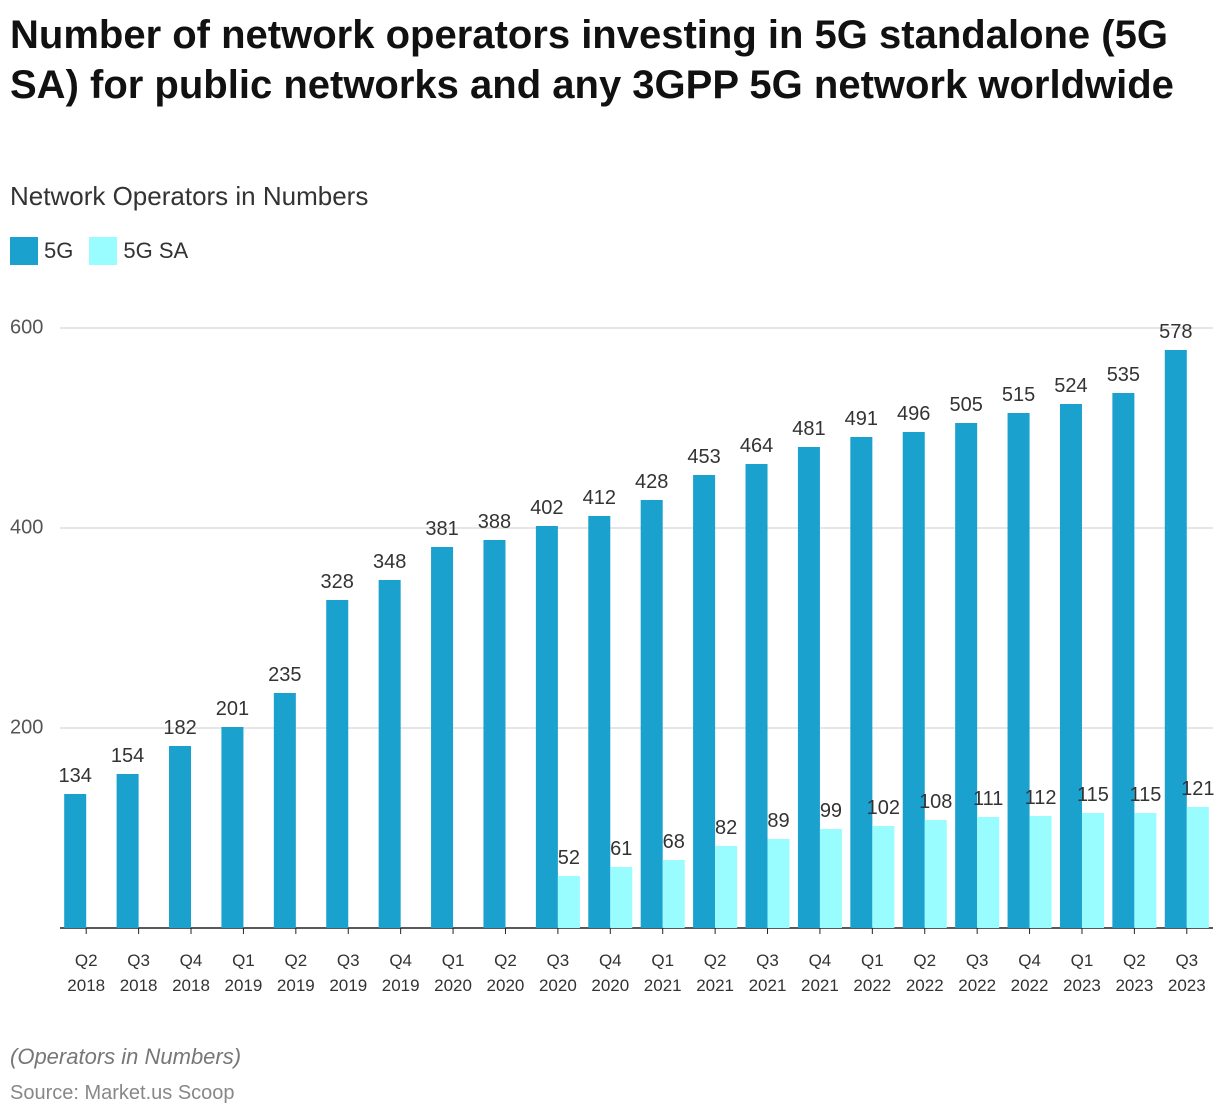 This screenshot has width=1220, height=1118. What do you see at coordinates (348, 973) in the screenshot?
I see `x-tick-label: Q3 2019` at bounding box center [348, 973].